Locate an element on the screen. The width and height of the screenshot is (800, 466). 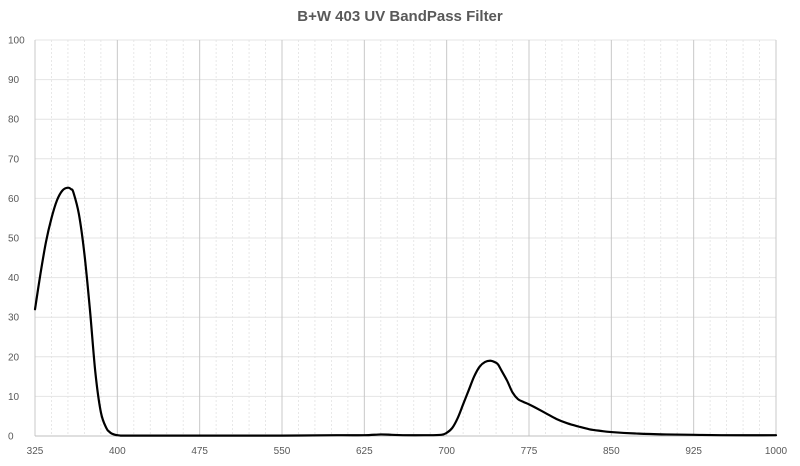
x-tick-label-775: 775 is located at coordinates (529, 451).